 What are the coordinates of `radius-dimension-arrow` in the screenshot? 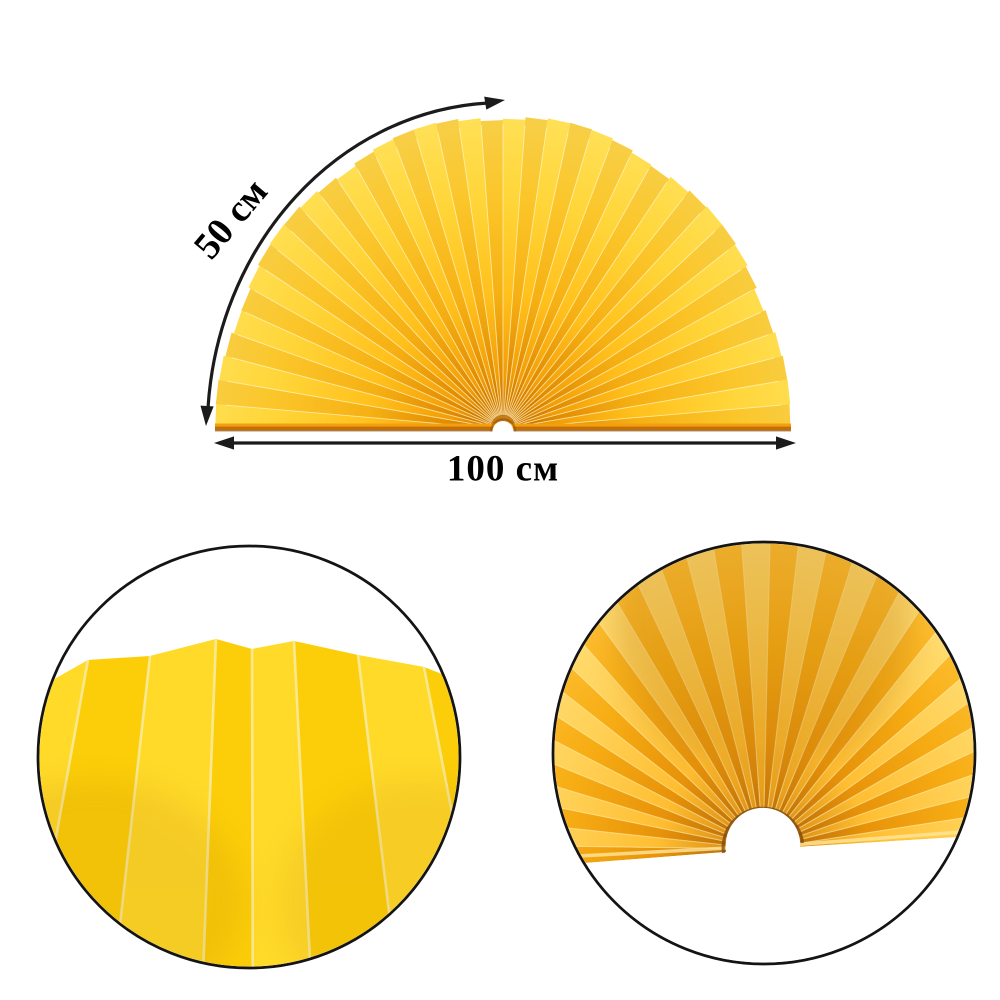 It's located at (352, 261).